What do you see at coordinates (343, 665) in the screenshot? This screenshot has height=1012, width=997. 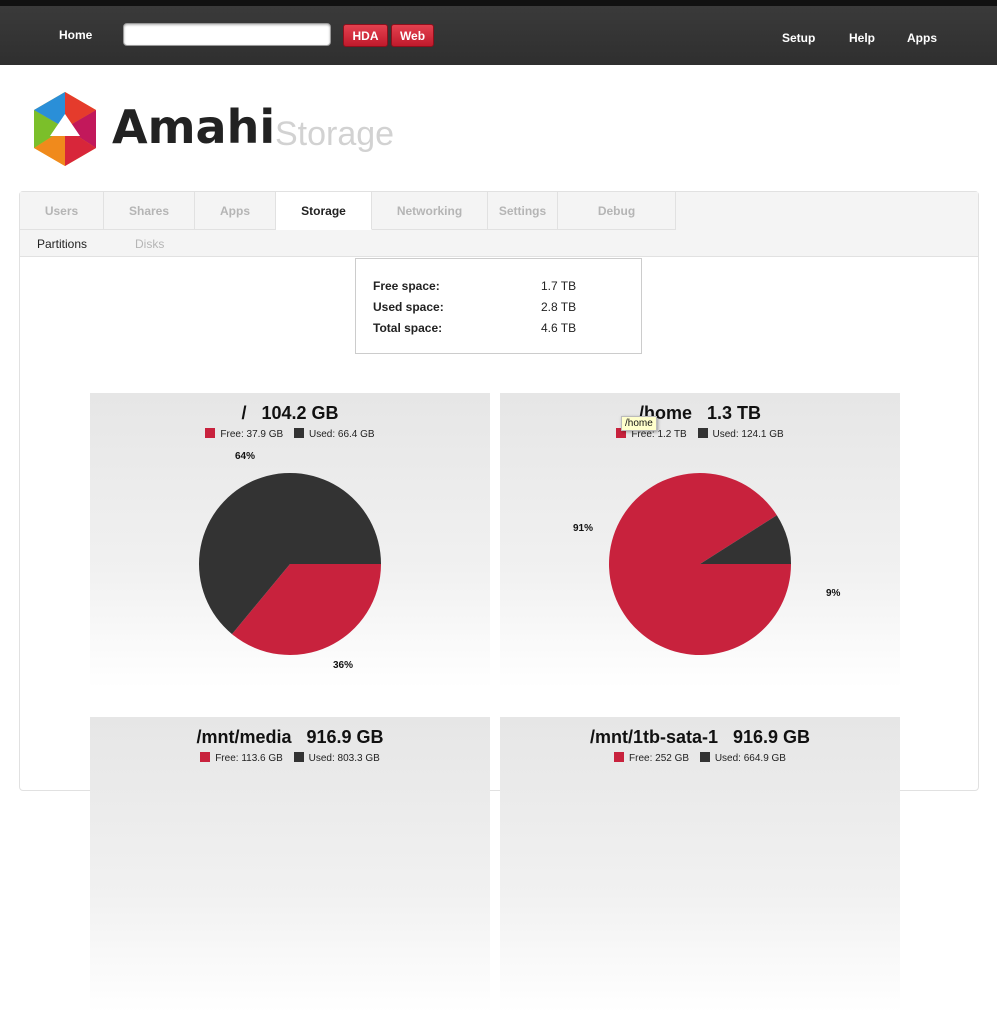 I see `pie-percent-label-free: 36%` at bounding box center [343, 665].